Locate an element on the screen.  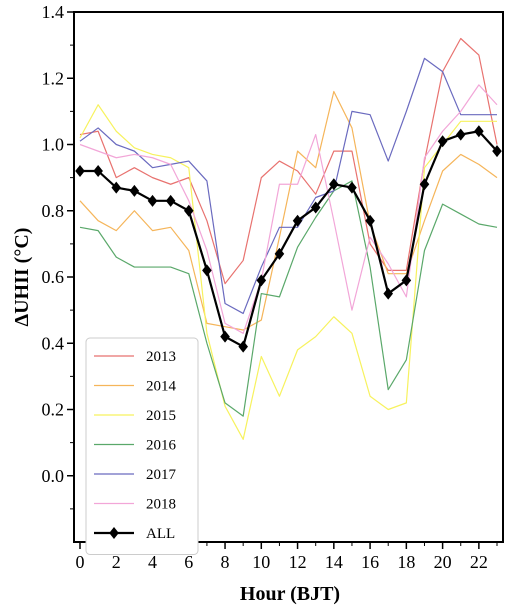
legend-box is located at coordinates (142, 446).